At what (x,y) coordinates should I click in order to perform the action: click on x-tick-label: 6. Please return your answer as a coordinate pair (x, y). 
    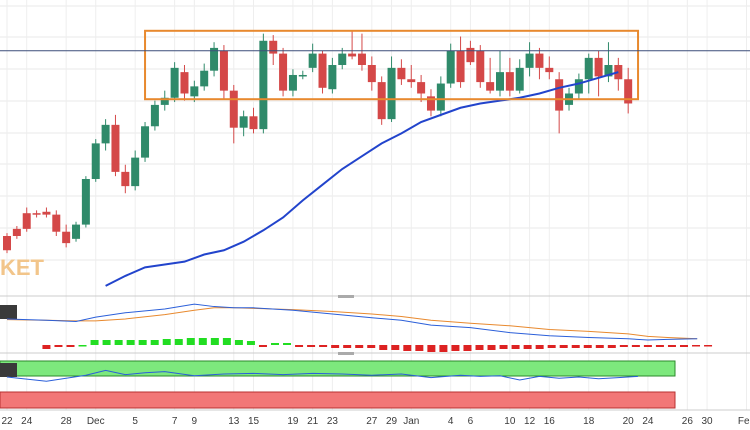
    Looking at the image, I should click on (471, 421).